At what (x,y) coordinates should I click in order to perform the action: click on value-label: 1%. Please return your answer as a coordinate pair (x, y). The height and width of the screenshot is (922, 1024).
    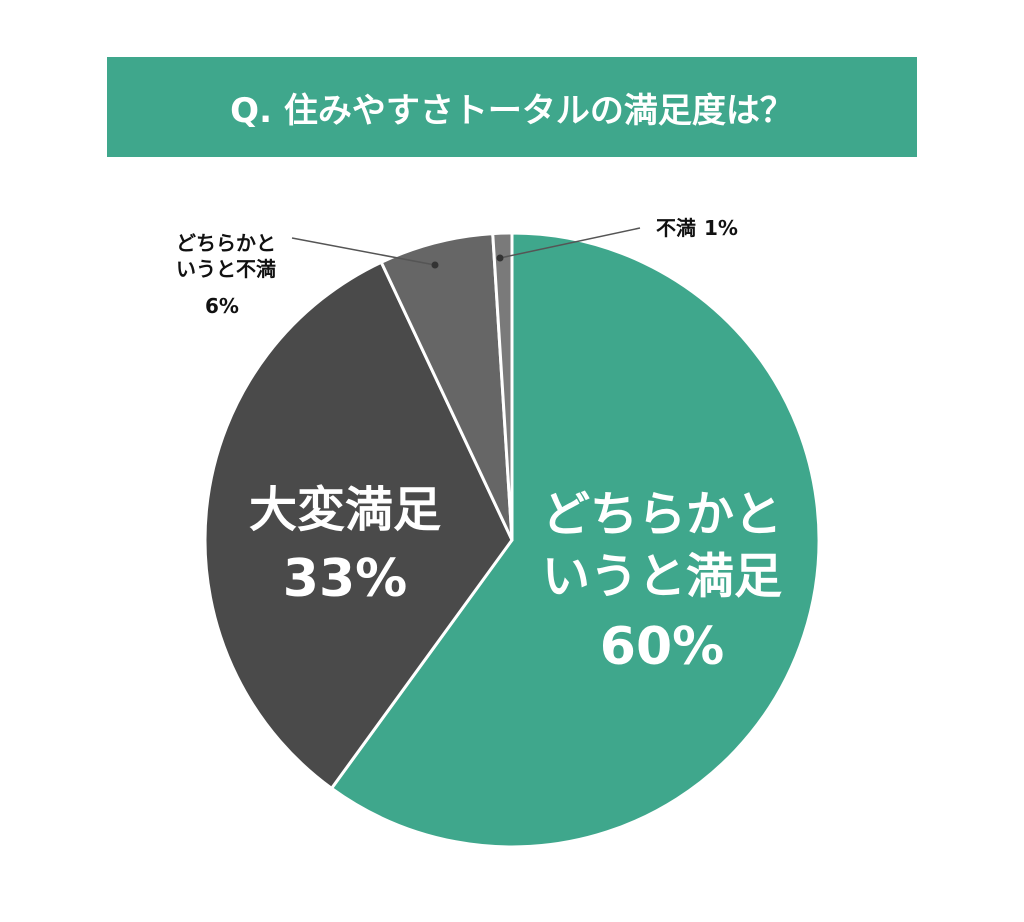
    Looking at the image, I should click on (721, 228).